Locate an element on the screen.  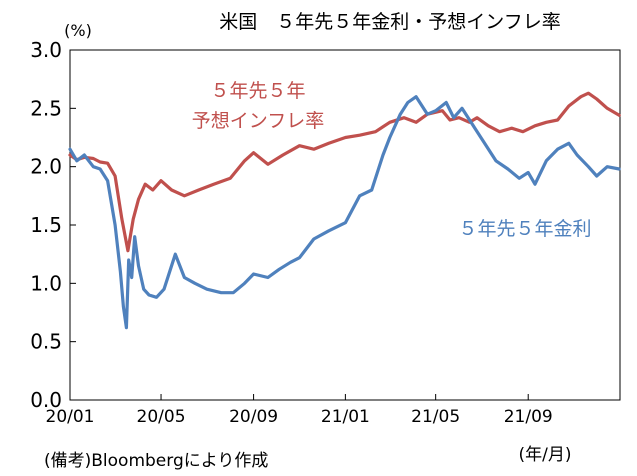
series-label-1-0: ５年先５年金利 is located at coordinates (524, 229).